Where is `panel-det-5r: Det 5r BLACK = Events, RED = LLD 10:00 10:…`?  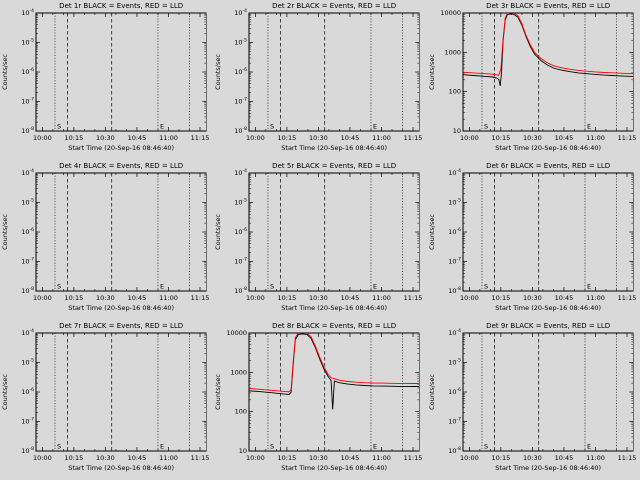 panel-det-5r: Det 5r BLACK = Events, RED = LLD 10:00 10:… is located at coordinates (318, 237).